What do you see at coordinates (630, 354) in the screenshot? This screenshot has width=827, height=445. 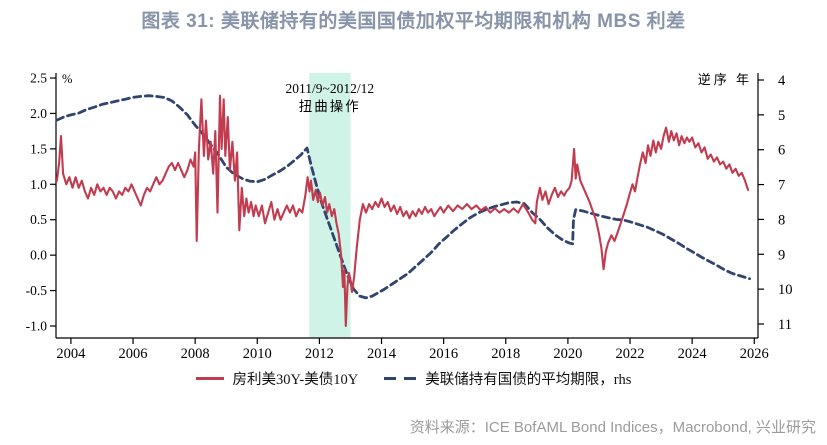 I see `x-axis-tick-label: 2022` at bounding box center [630, 354].